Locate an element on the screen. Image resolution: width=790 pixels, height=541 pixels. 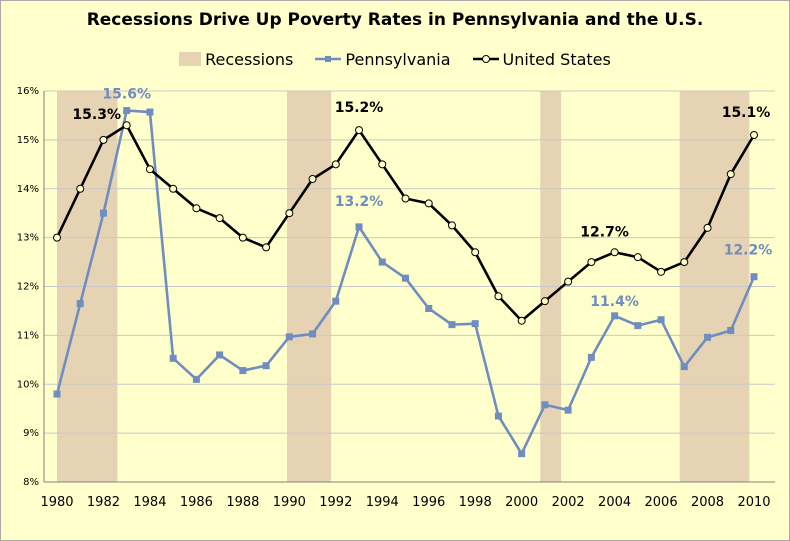
point-united-states-1994 is located at coordinates (382, 164).